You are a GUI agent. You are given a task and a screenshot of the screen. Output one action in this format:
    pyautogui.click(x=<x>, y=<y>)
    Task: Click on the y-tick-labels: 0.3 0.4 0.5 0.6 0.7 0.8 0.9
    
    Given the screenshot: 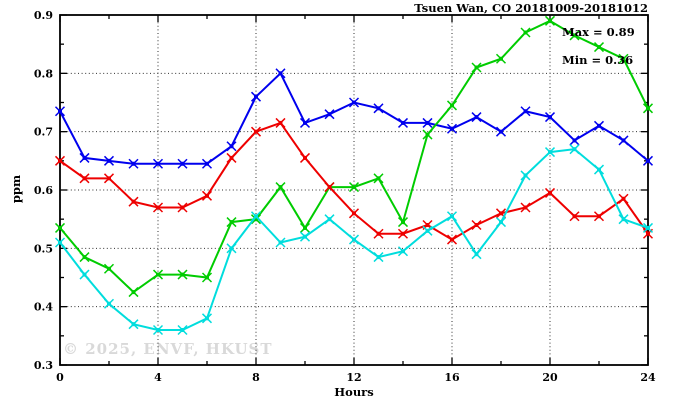 What is the action you would take?
    pyautogui.click(x=43, y=190)
    